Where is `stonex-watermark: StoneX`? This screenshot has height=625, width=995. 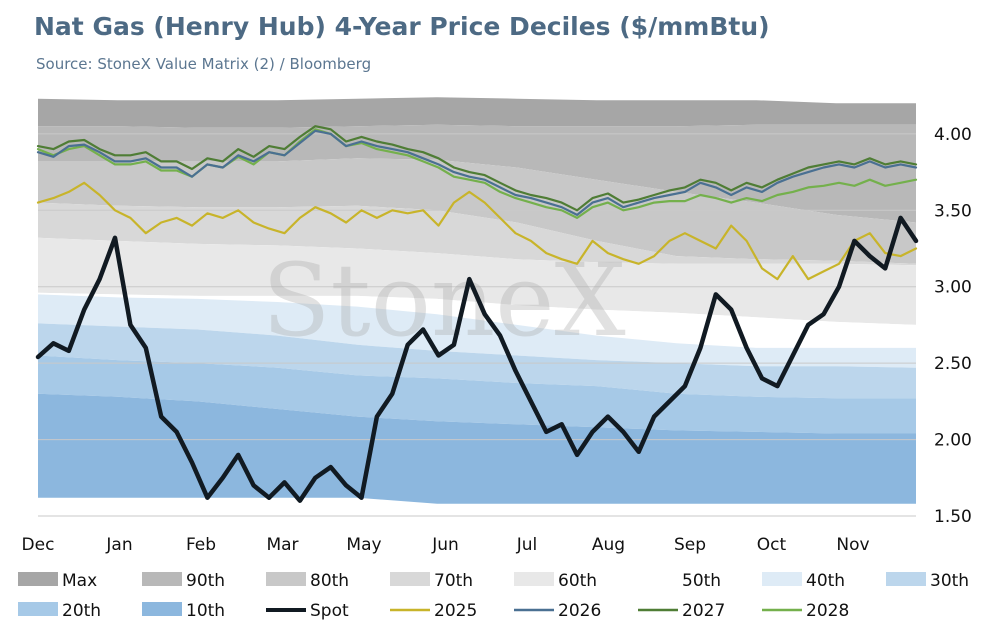 stonex-watermark: StoneX is located at coordinates (444, 300).